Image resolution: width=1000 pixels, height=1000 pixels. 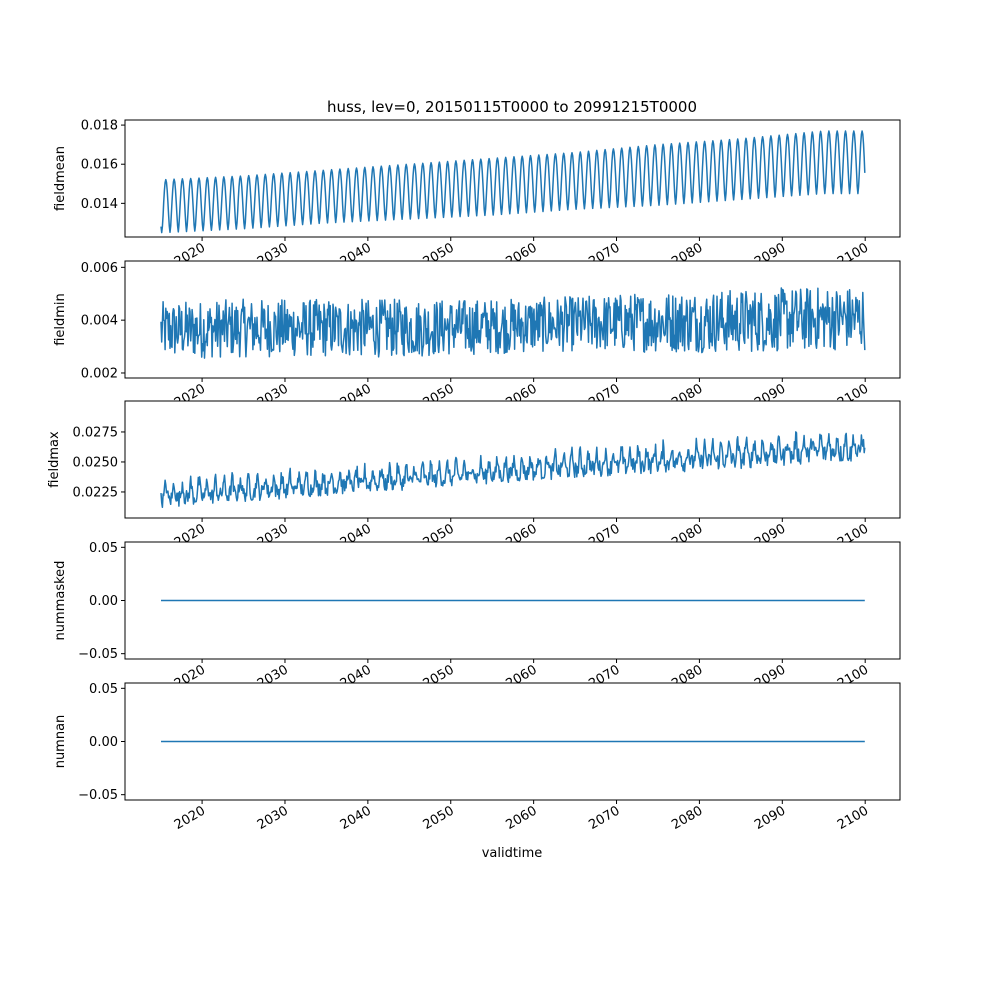 What do you see at coordinates (513, 182) in the screenshot?
I see `series-line-fieldmean` at bounding box center [513, 182].